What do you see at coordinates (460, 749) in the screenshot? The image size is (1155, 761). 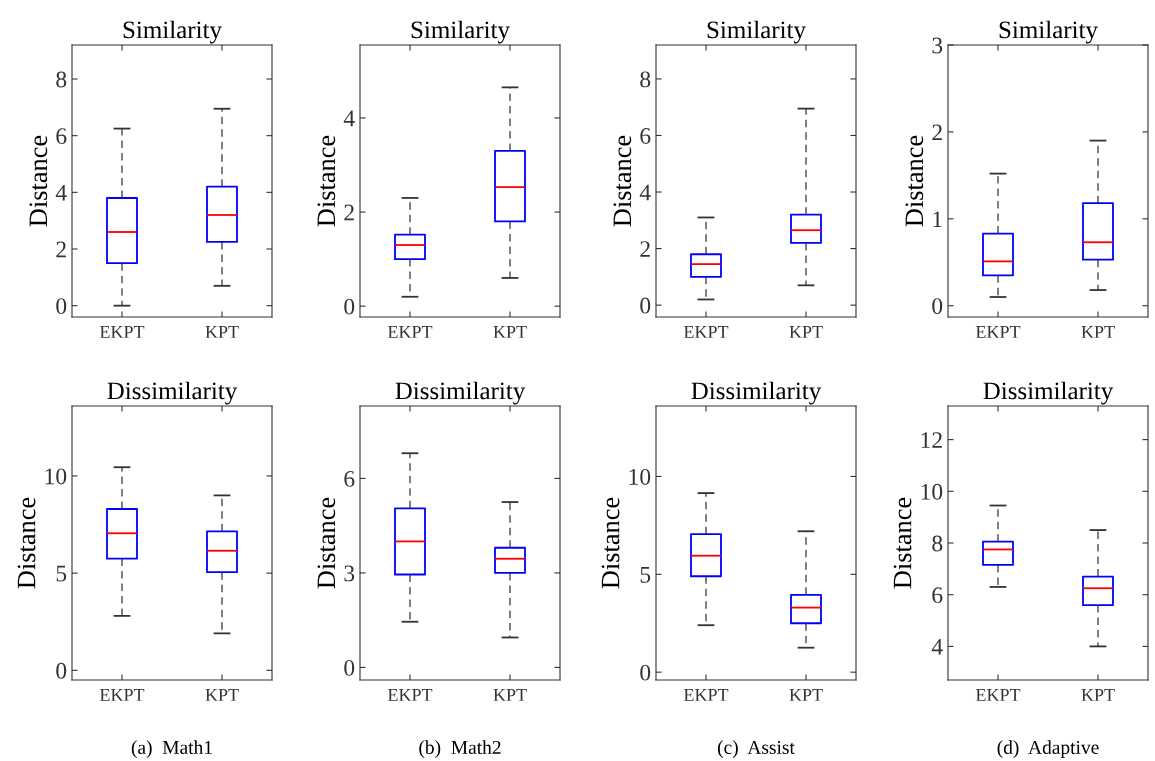 I see `text: (b) Math2` at bounding box center [460, 749].